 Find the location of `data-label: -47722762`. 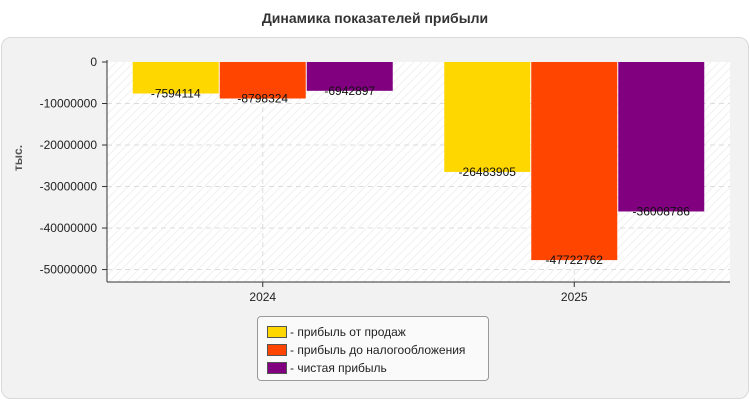

data-label: -47722762 is located at coordinates (575, 260).